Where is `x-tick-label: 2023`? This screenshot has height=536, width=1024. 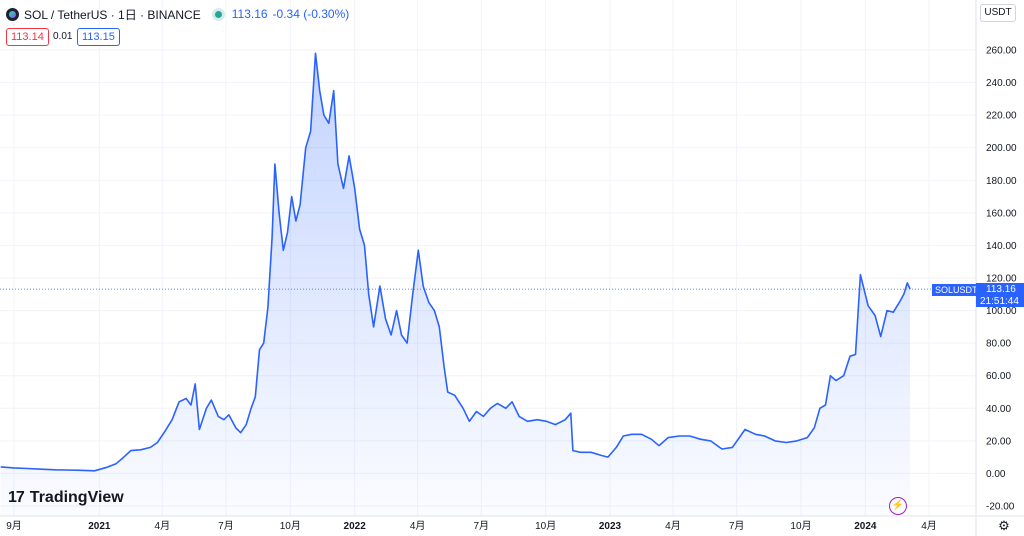 x-tick-label: 2023 is located at coordinates (610, 526).